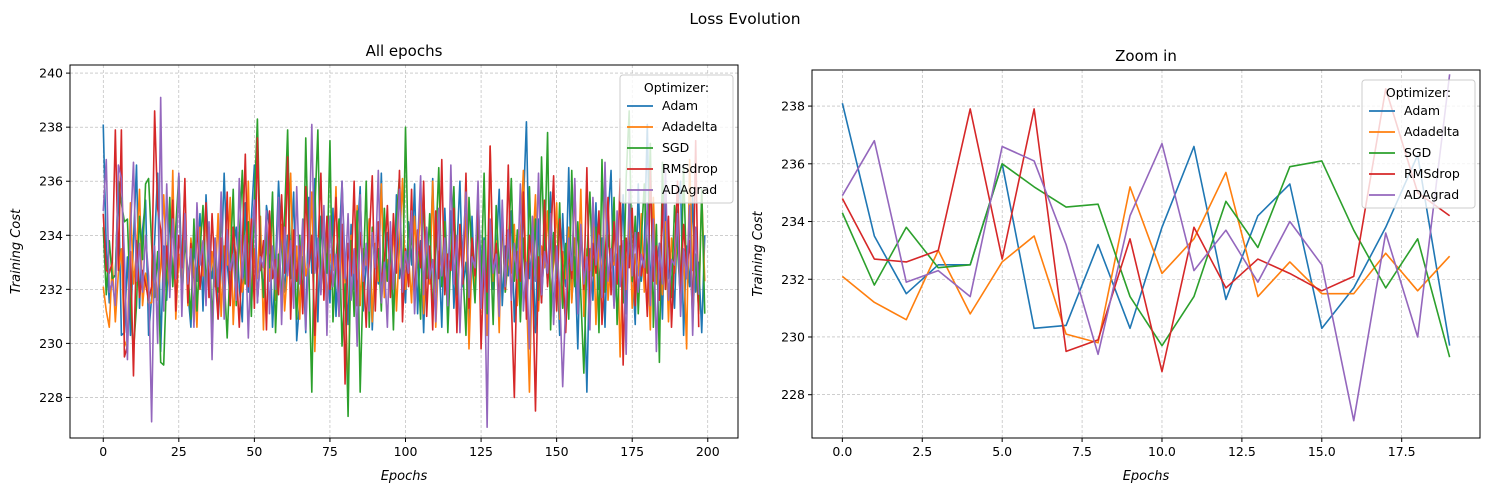 Image resolution: width=1490 pixels, height=495 pixels. What do you see at coordinates (922, 451) in the screenshot?
I see `x-tick-label: 2.5` at bounding box center [922, 451].